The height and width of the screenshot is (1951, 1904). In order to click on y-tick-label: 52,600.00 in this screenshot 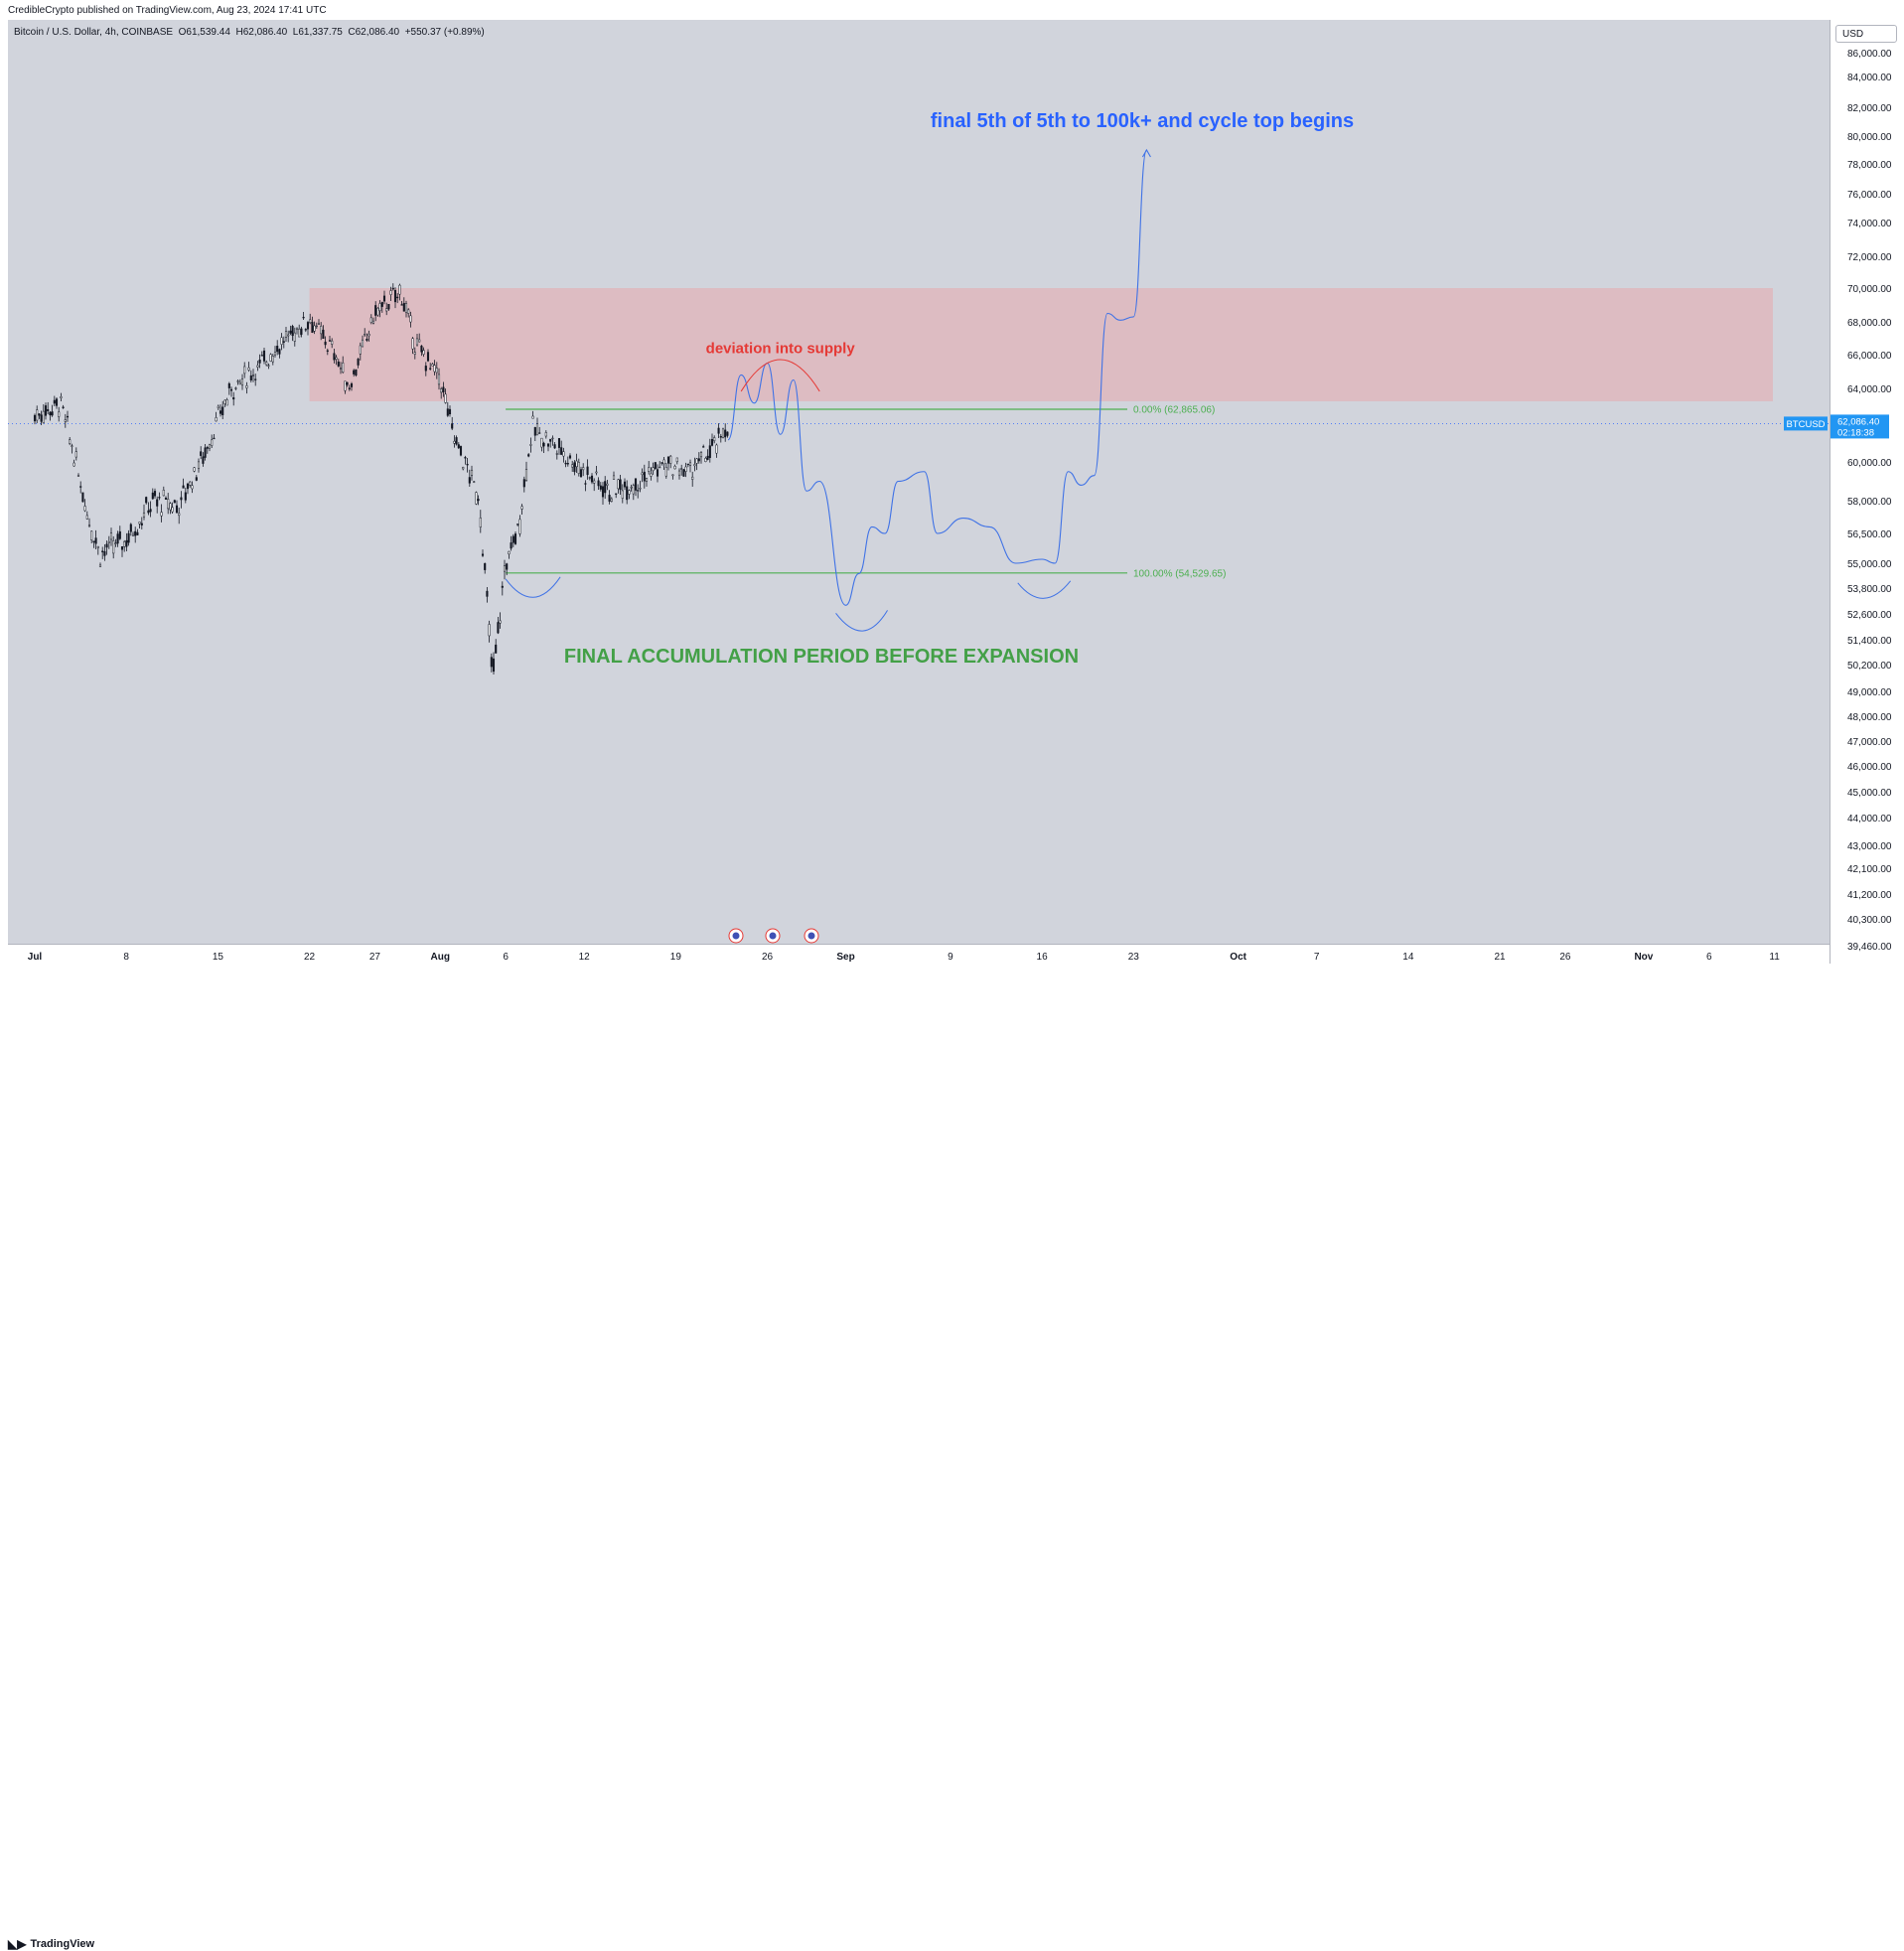, I will do `click(1869, 616)`.